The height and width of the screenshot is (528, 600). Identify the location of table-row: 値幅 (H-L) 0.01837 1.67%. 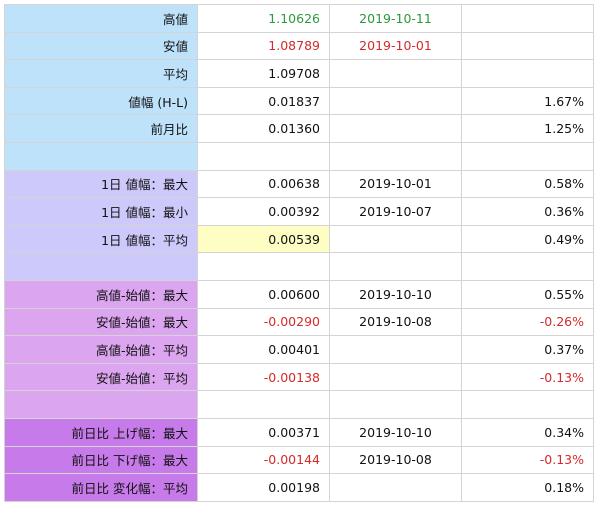
(299, 101).